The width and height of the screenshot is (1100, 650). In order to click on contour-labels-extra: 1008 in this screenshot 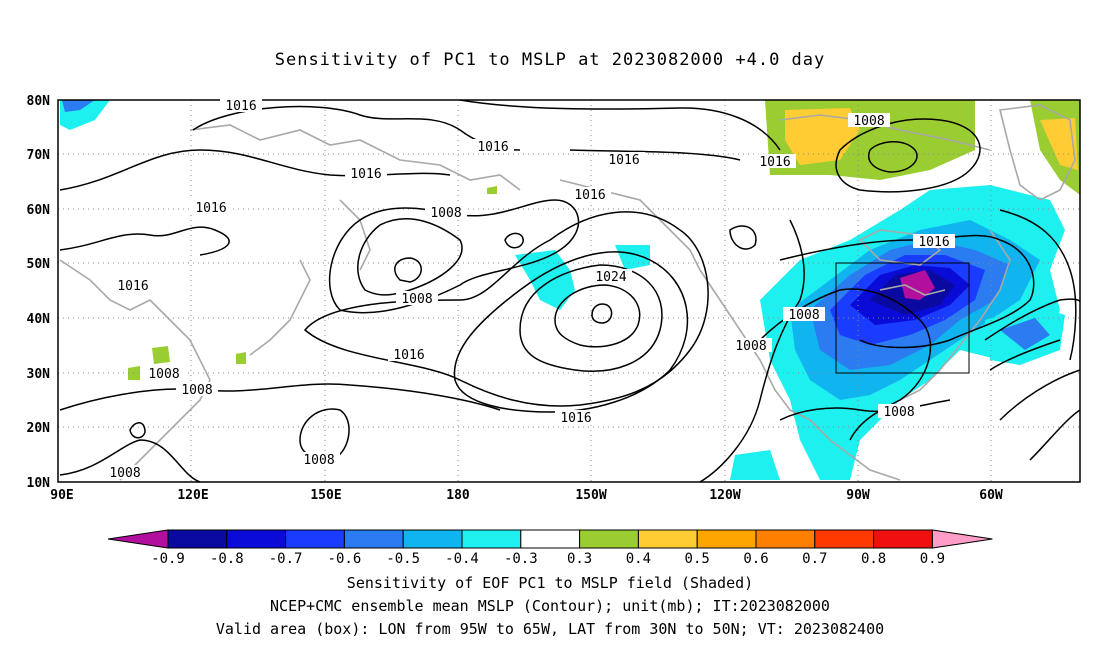, I will do `click(125, 473)`.